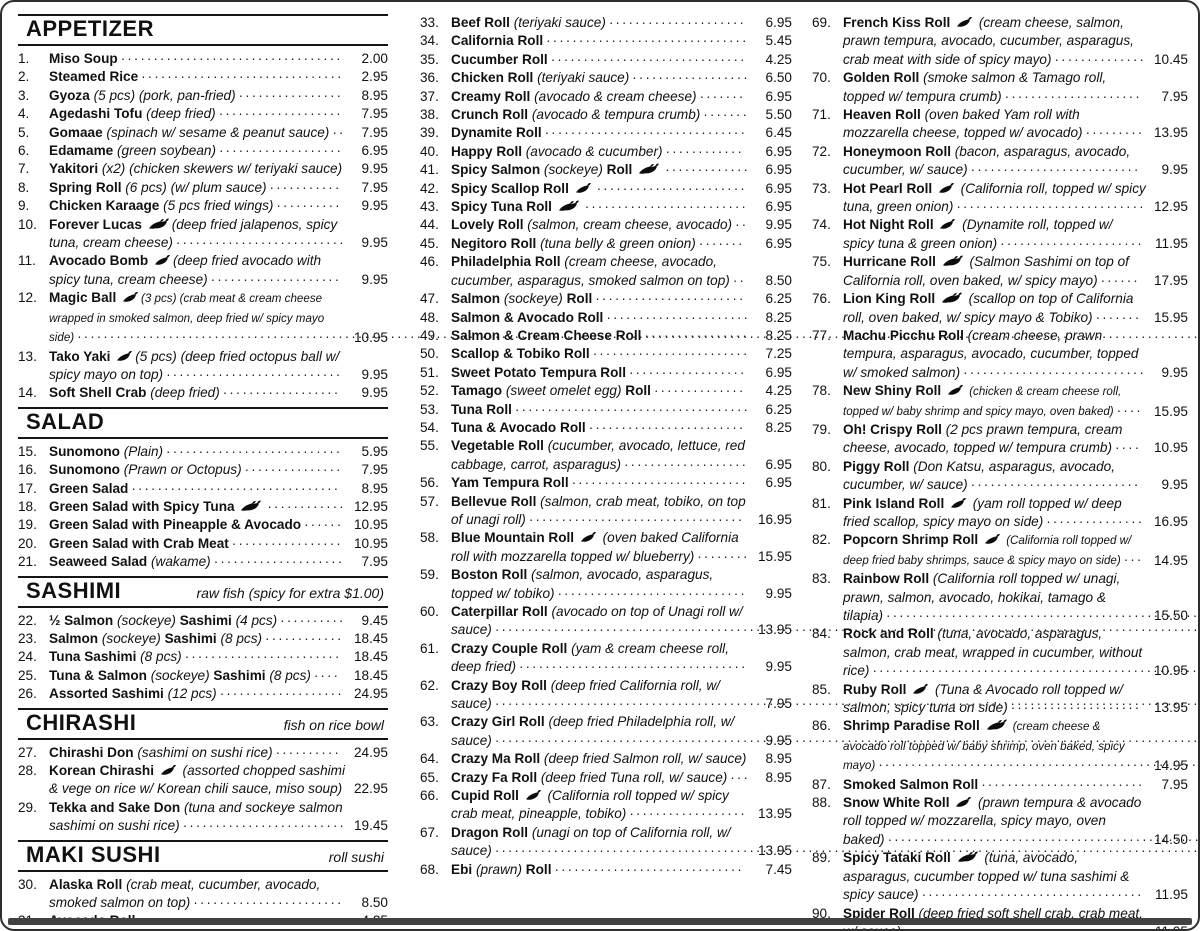  I want to click on item-number: 11., so click(27, 261).